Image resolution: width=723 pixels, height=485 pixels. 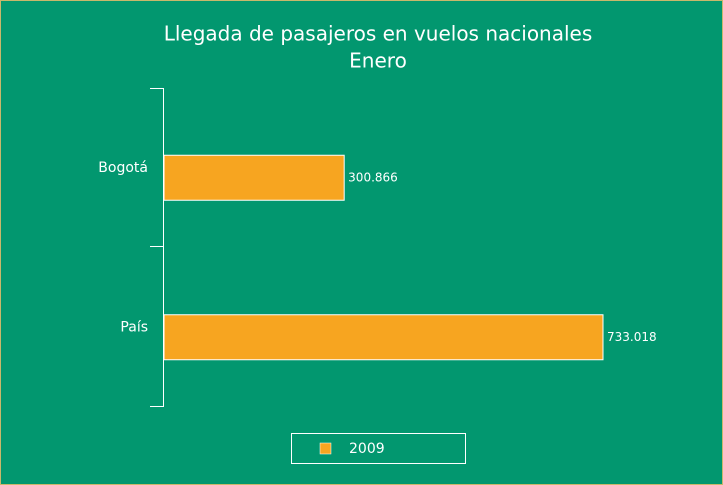 I want to click on y-tick-label: Bogotá, so click(x=123, y=168).